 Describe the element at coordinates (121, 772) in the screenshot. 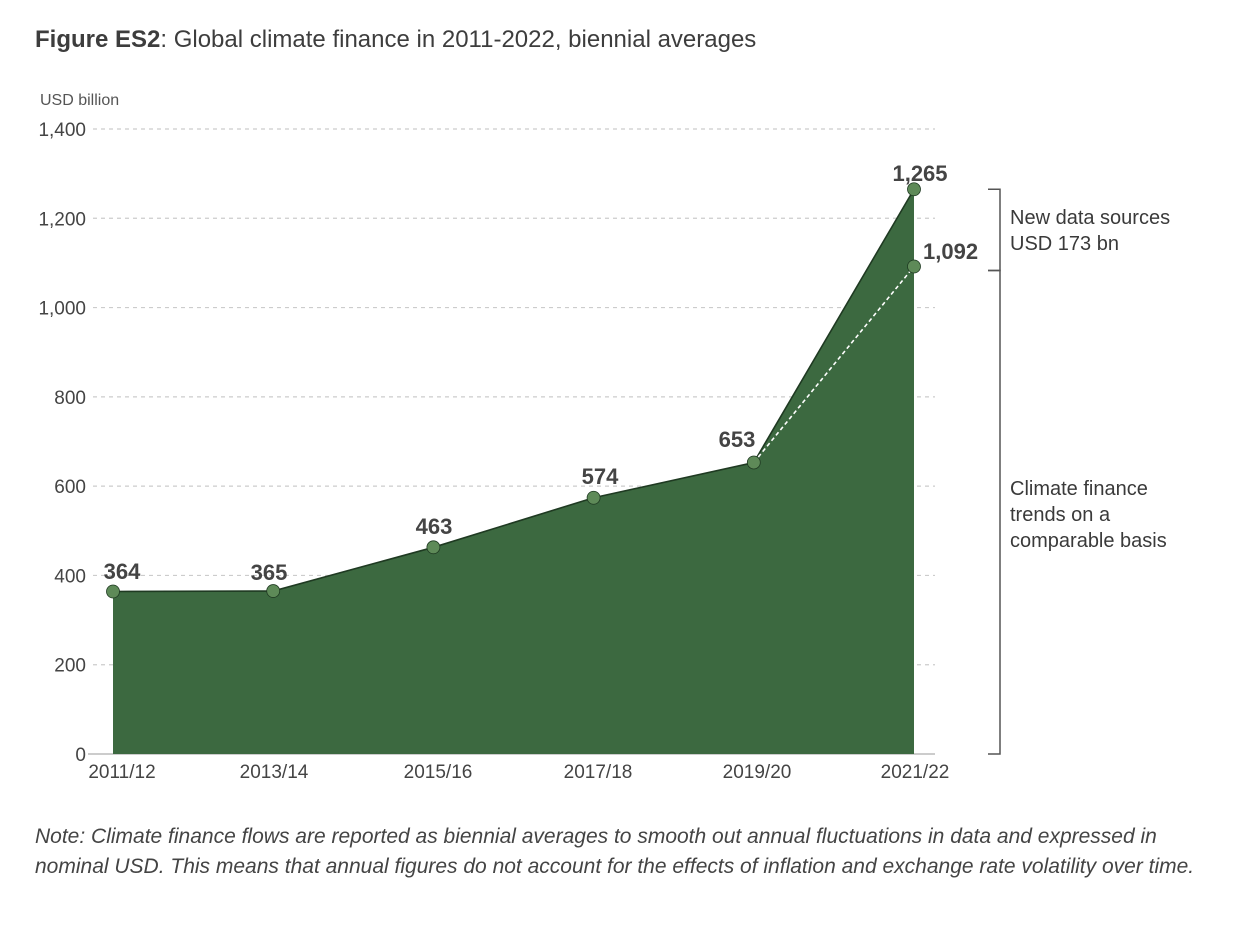

I see `x-tick-label: 2011/12` at that location.